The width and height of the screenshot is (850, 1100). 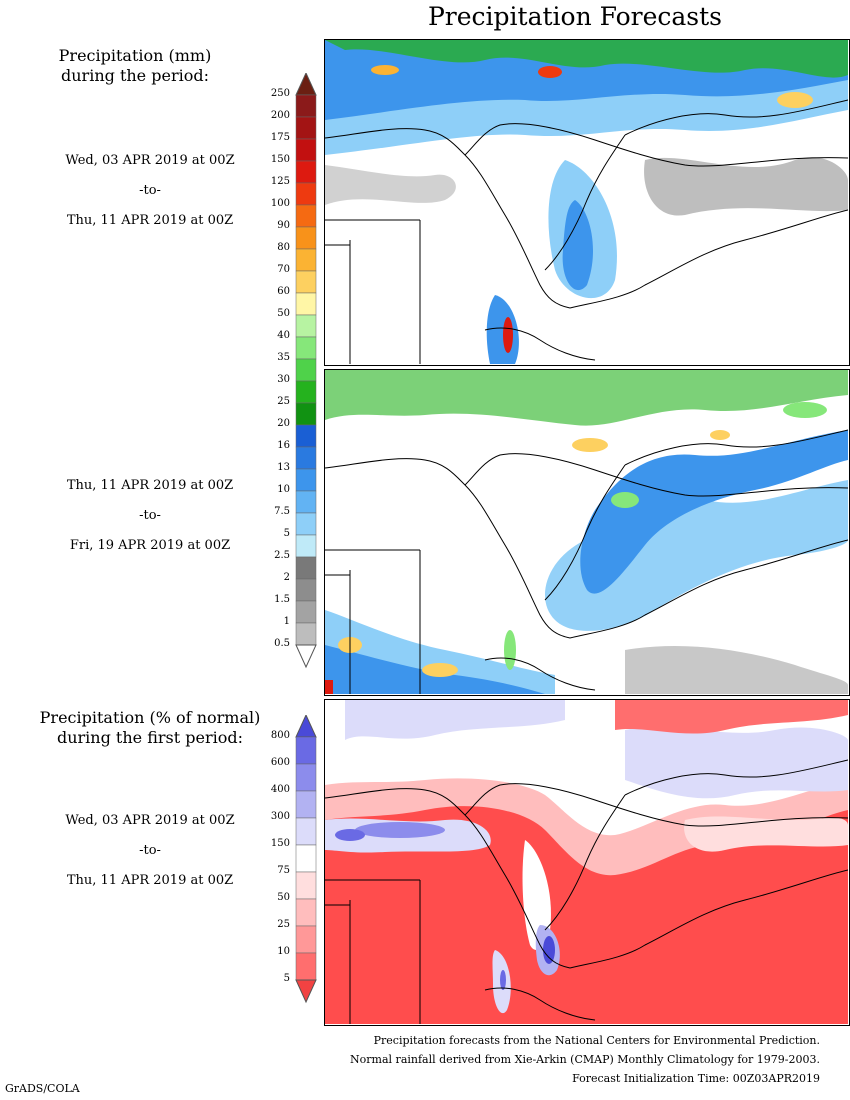 I want to click on percent-tick-label: 25, so click(x=283, y=924).